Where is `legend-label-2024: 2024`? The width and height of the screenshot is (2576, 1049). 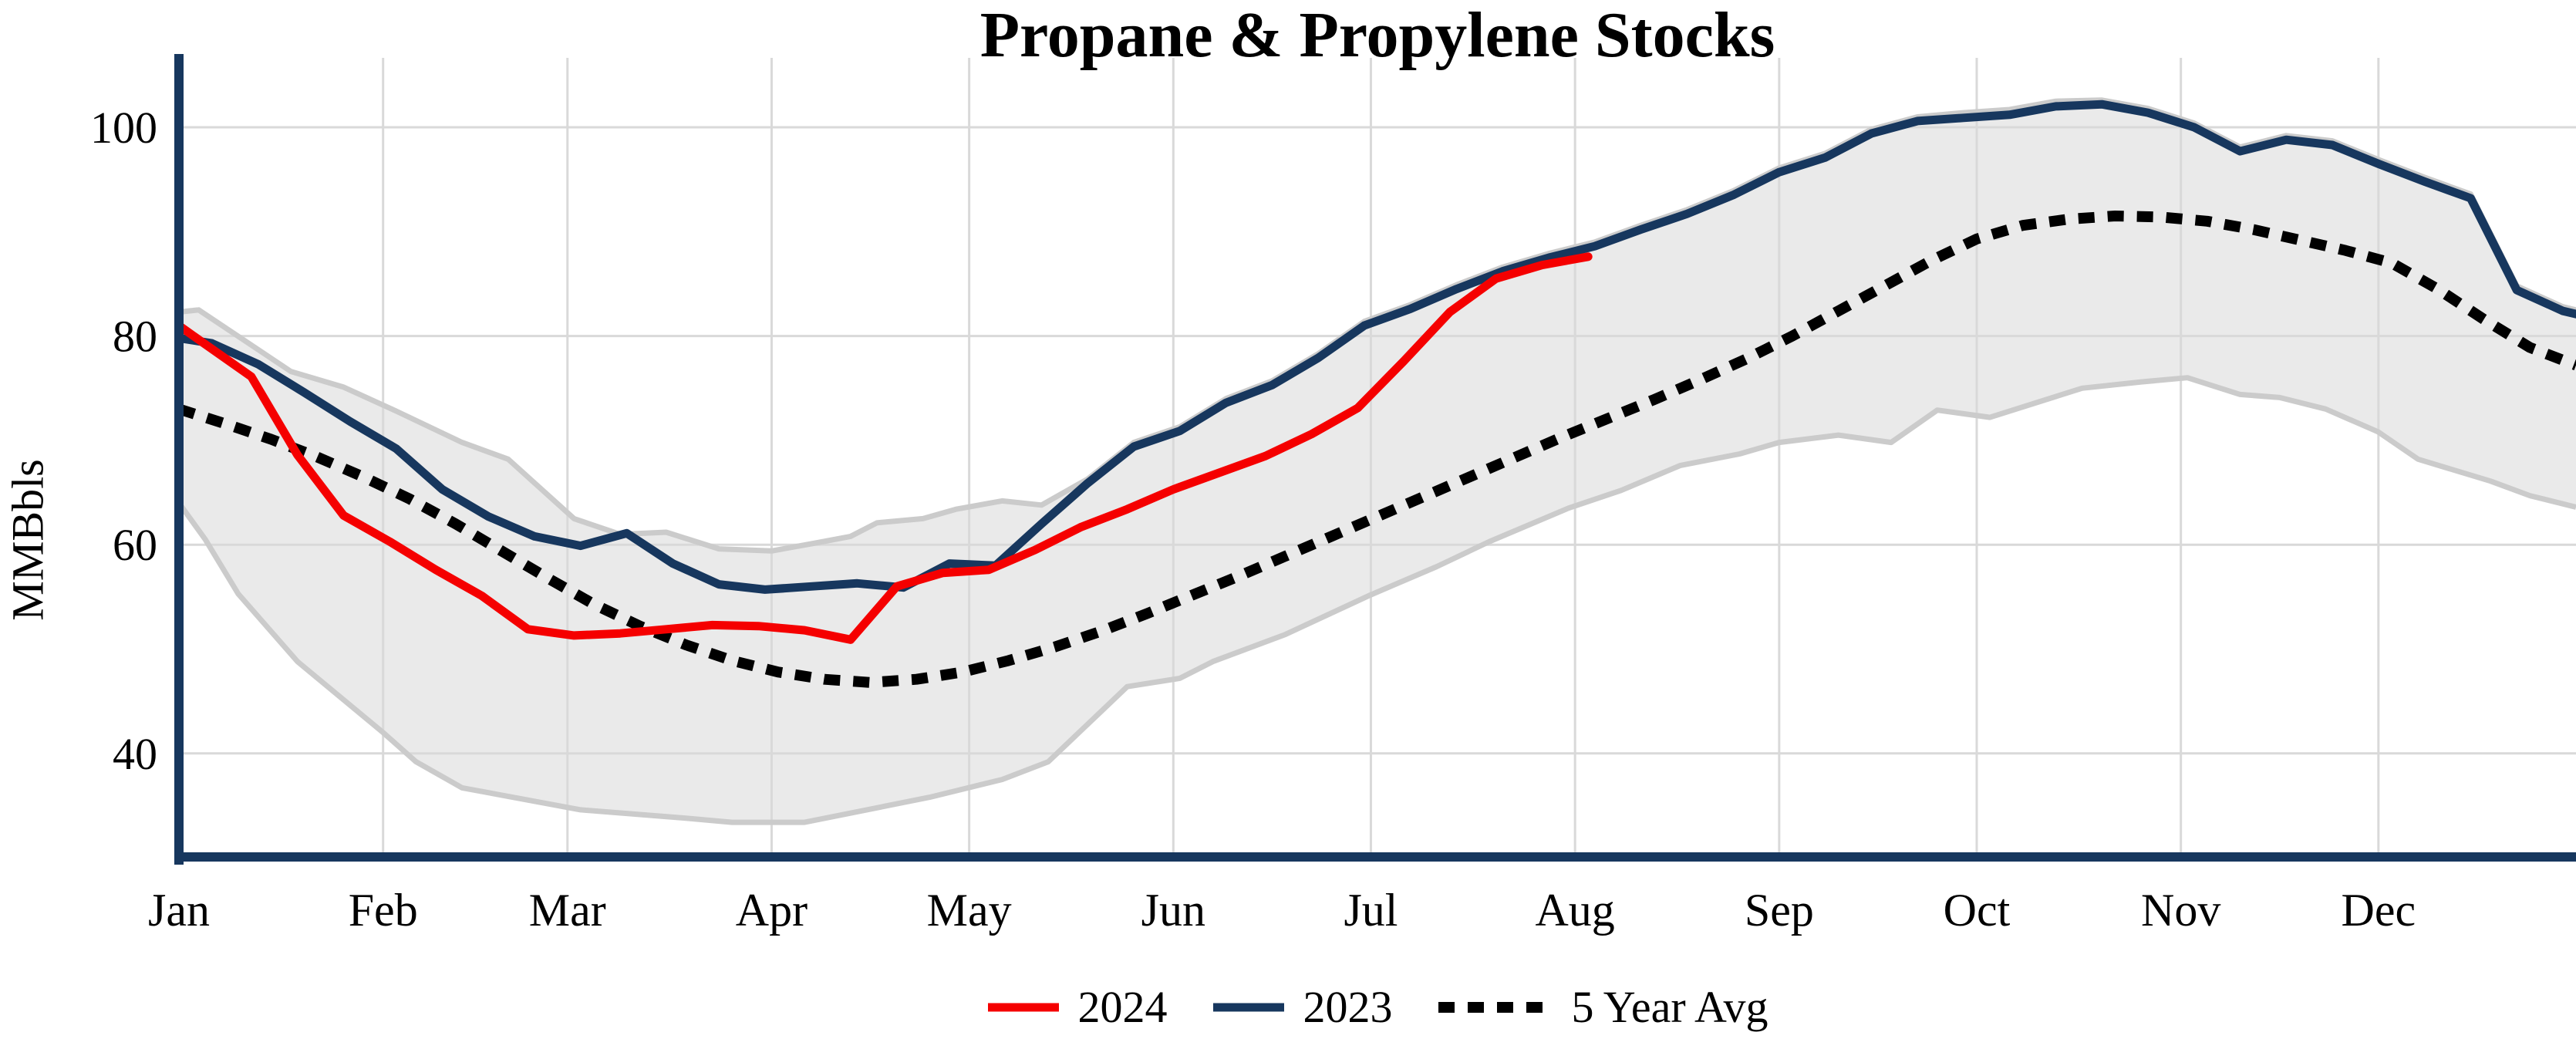 legend-label-2024: 2024 is located at coordinates (1122, 1007).